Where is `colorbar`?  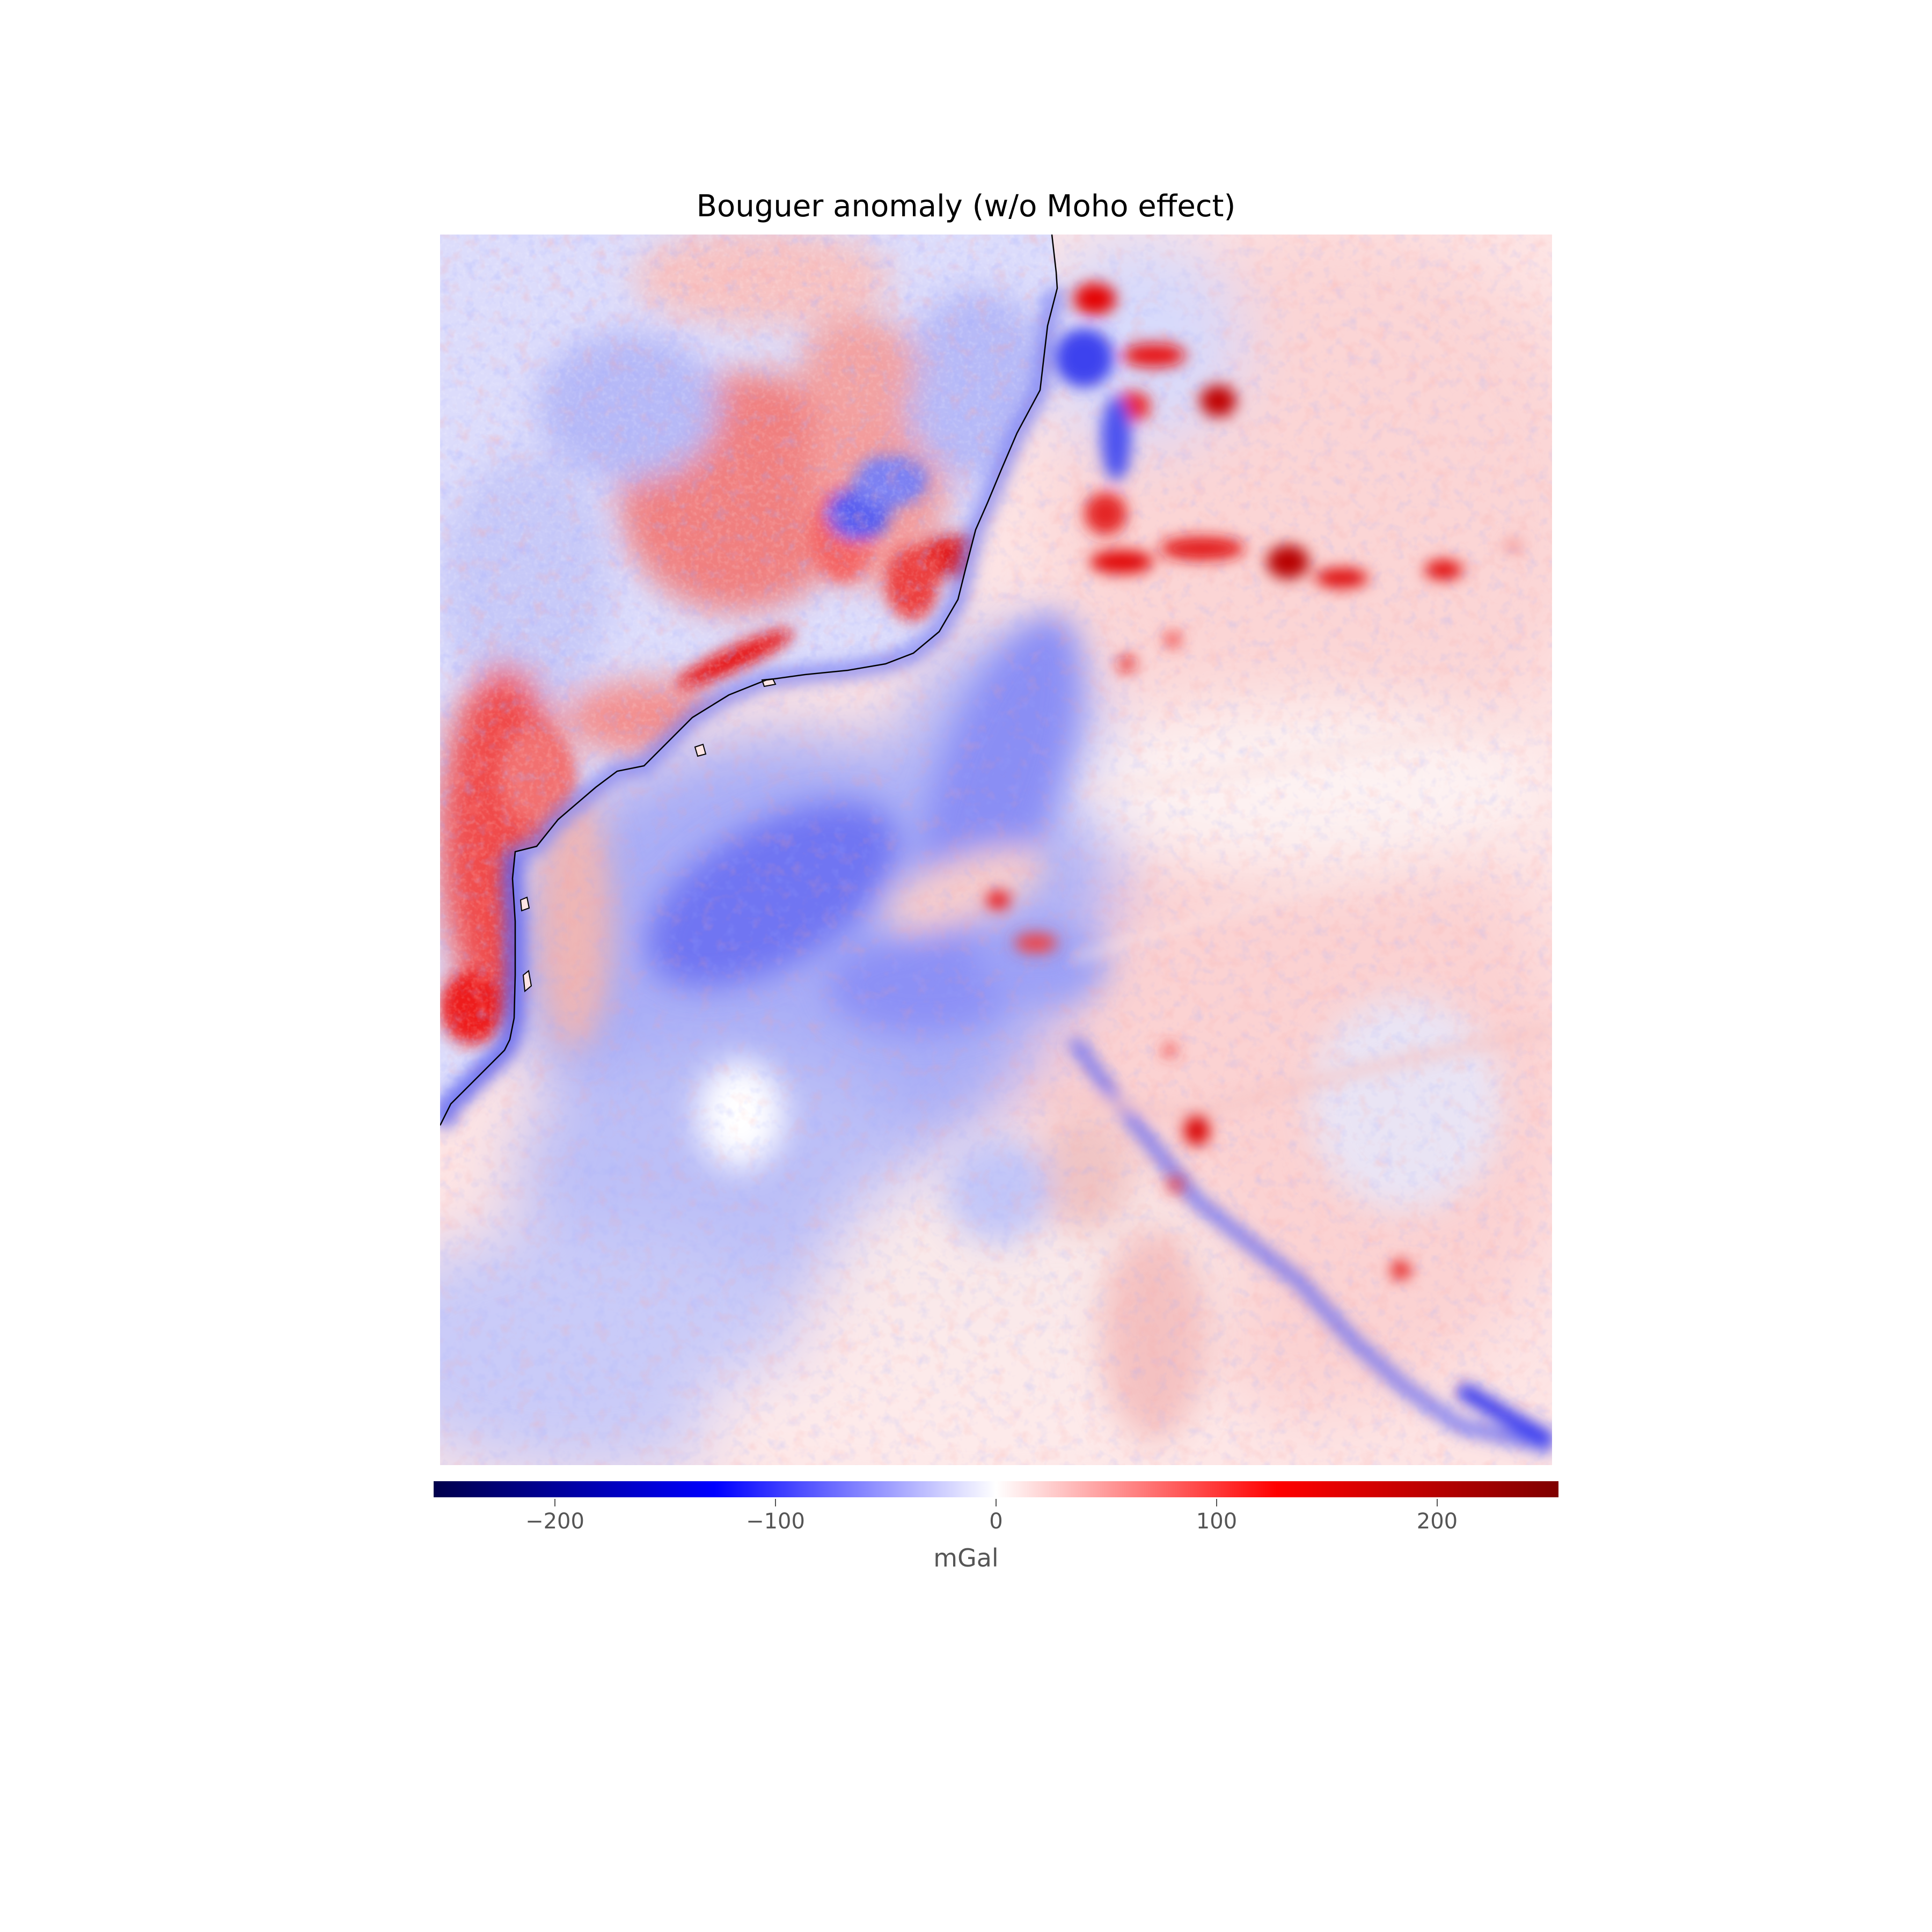 colorbar is located at coordinates (996, 1489).